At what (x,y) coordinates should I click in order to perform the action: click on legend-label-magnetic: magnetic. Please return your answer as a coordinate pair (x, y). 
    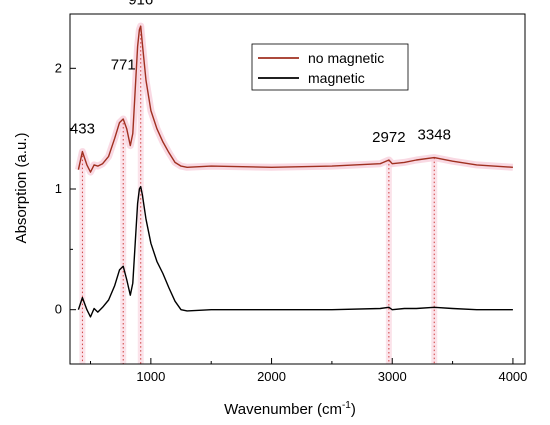
    Looking at the image, I should click on (336, 78).